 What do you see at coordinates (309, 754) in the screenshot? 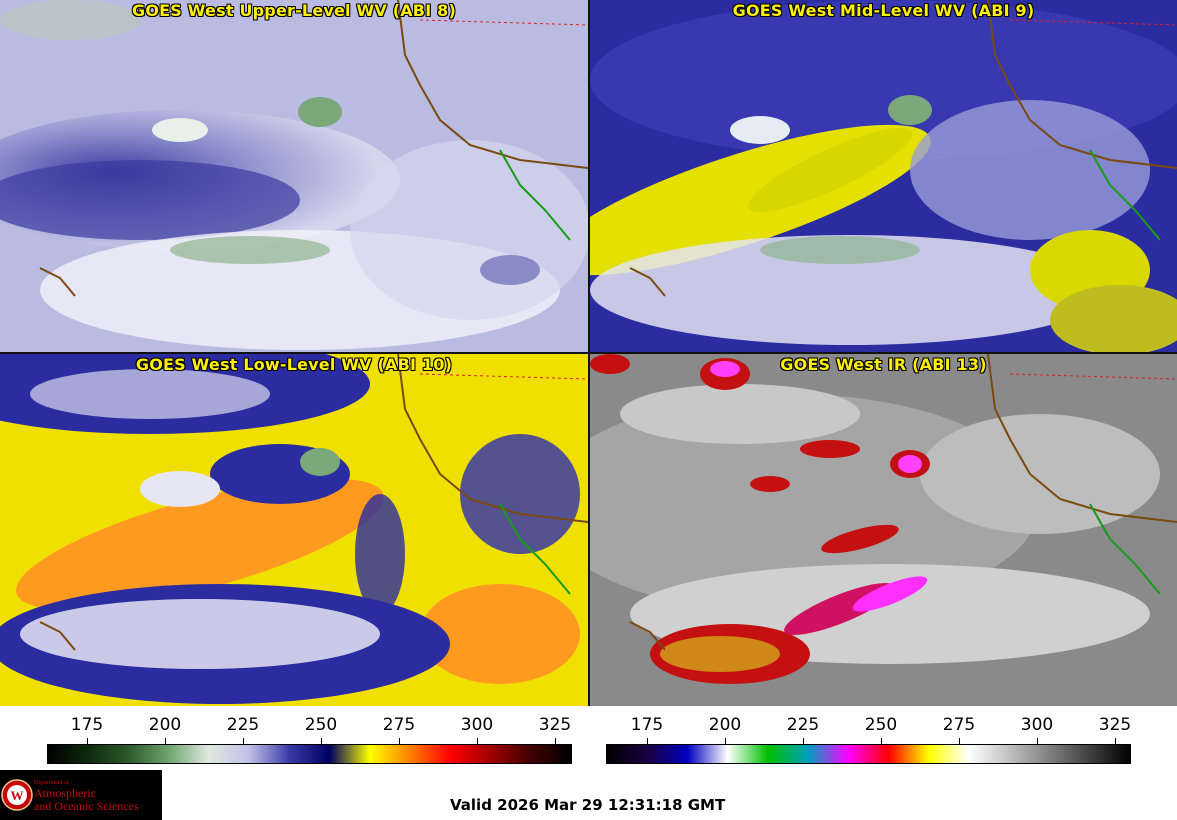
I see `colorbar-wv` at bounding box center [309, 754].